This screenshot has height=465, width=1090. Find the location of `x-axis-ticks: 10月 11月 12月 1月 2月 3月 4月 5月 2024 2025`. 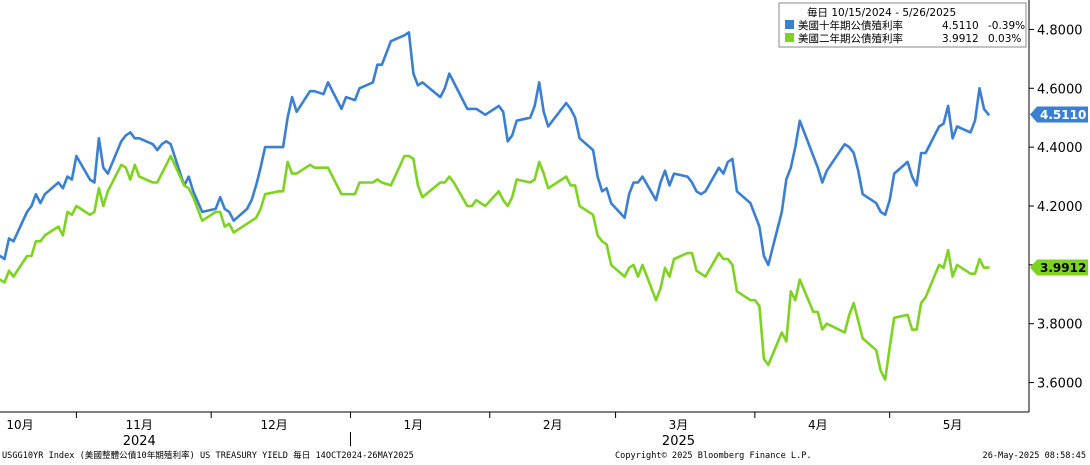

x-axis-ticks: 10月 11月 12月 1月 2月 3月 4月 5月 2024 2025 is located at coordinates (484, 430).